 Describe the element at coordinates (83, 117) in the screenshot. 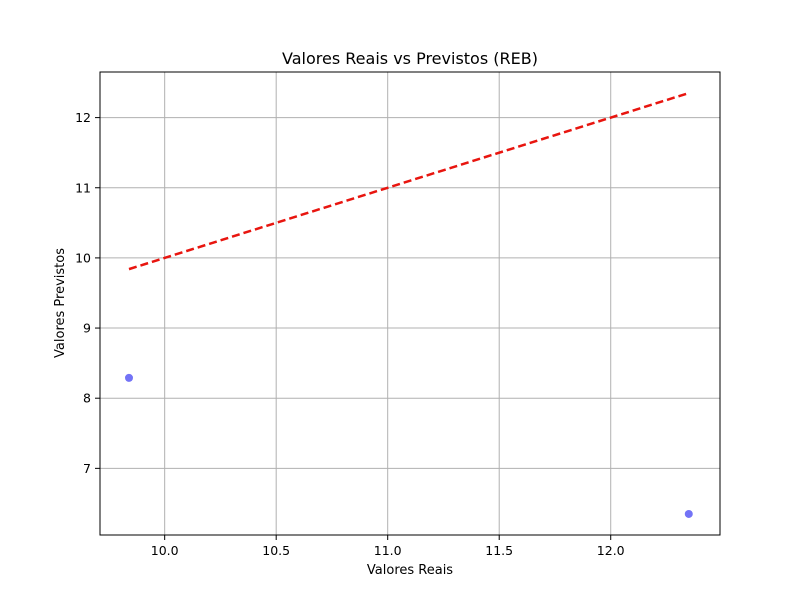

I see `y-tick-label: 12` at that location.